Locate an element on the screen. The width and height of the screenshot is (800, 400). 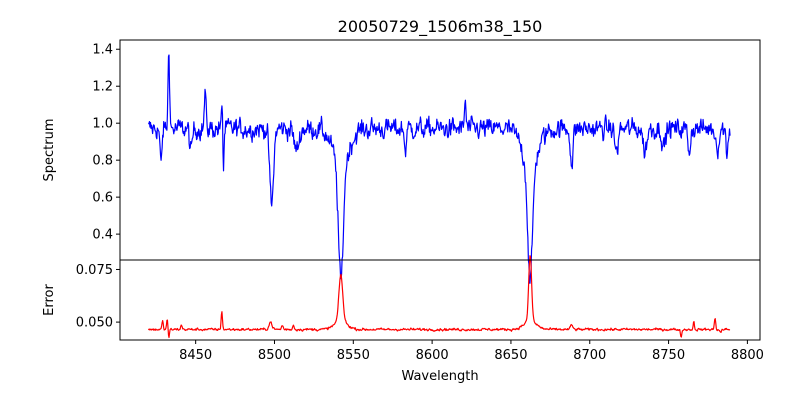
error-y-axis-ticks: 0.050 0.075 is located at coordinates (98, 297).